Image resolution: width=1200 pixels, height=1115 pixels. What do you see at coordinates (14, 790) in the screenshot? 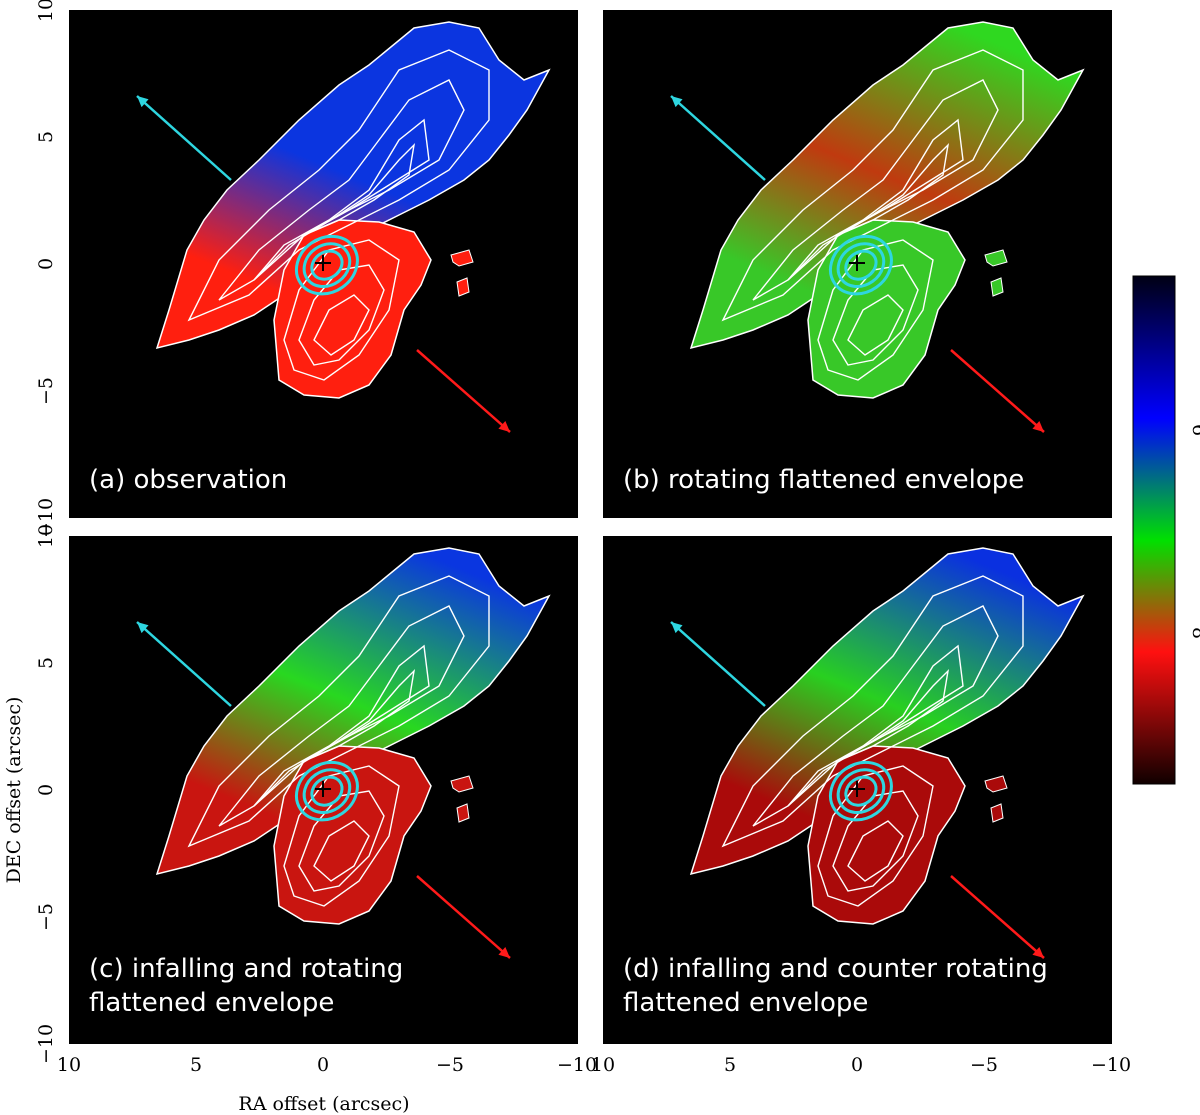
I see `y-axis-title: DEC offset (arcsec)` at bounding box center [14, 790].